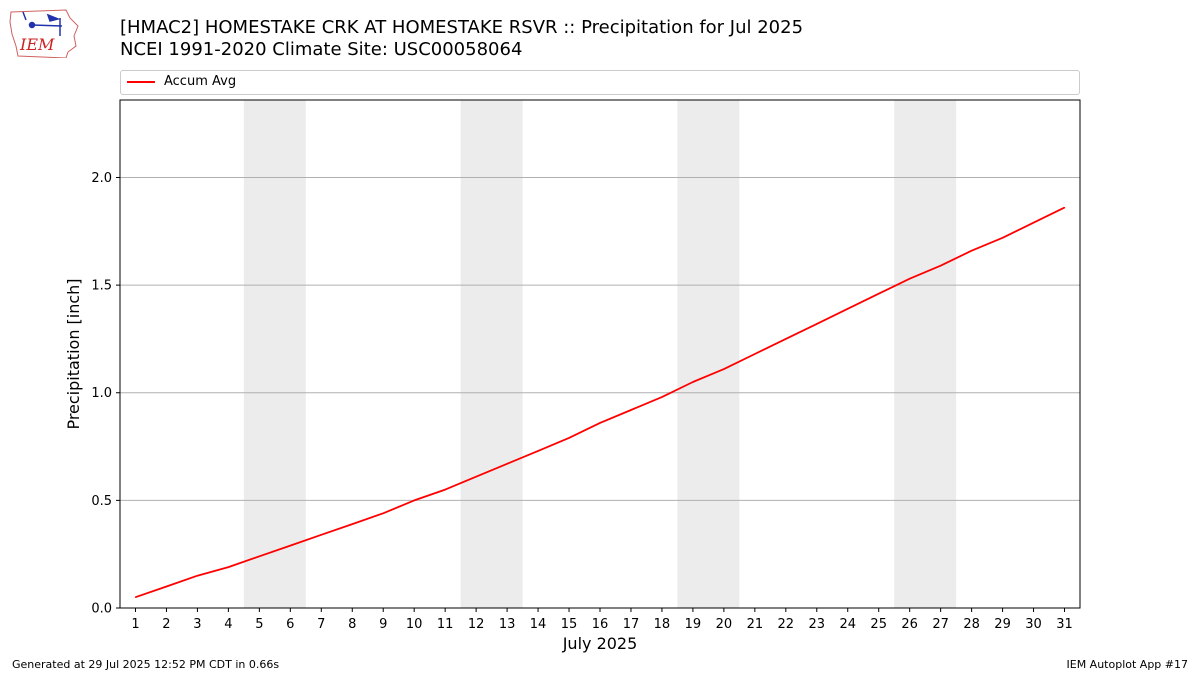  I want to click on xtick-label: 26, so click(909, 624).